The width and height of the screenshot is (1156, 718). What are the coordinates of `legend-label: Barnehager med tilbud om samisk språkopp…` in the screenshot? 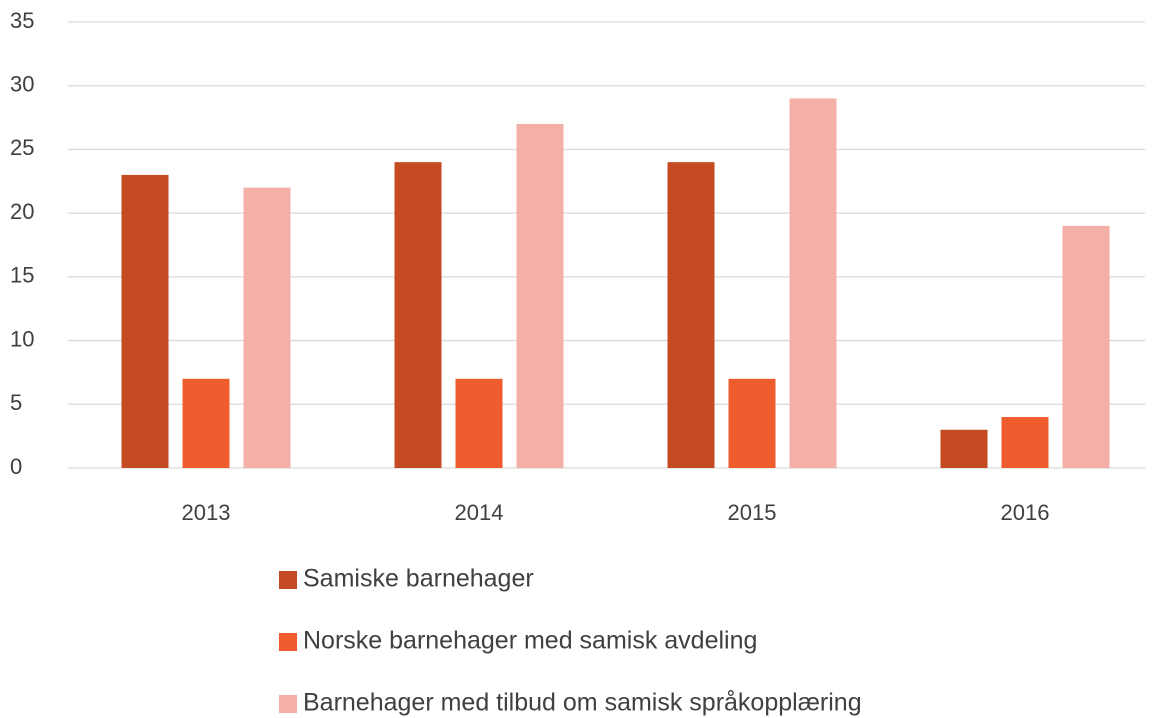 It's located at (582, 703).